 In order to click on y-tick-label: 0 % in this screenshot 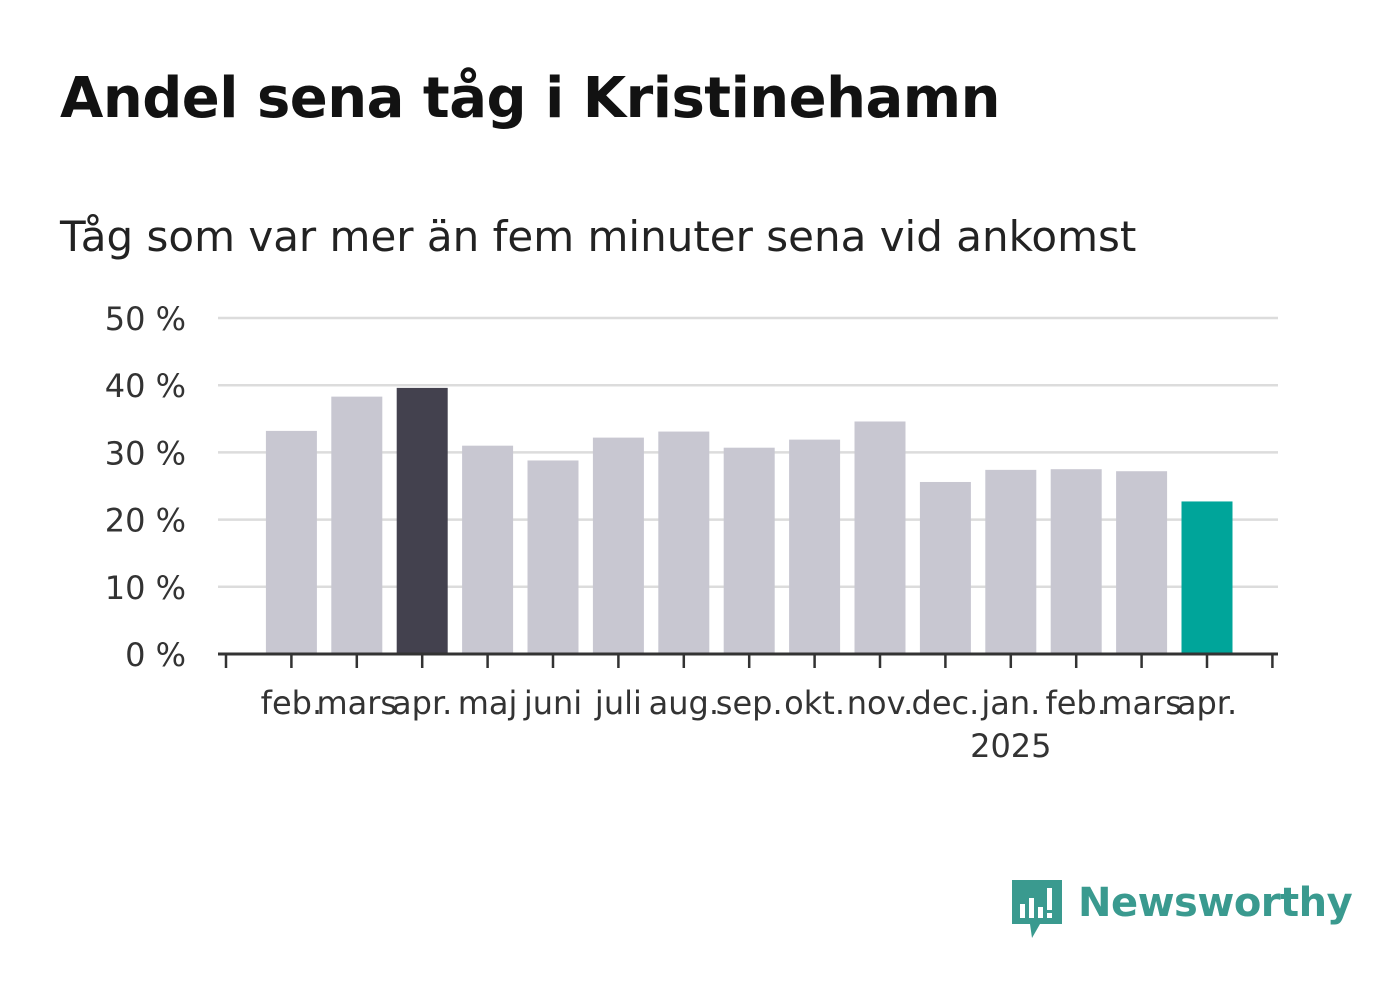, I will do `click(155, 655)`.